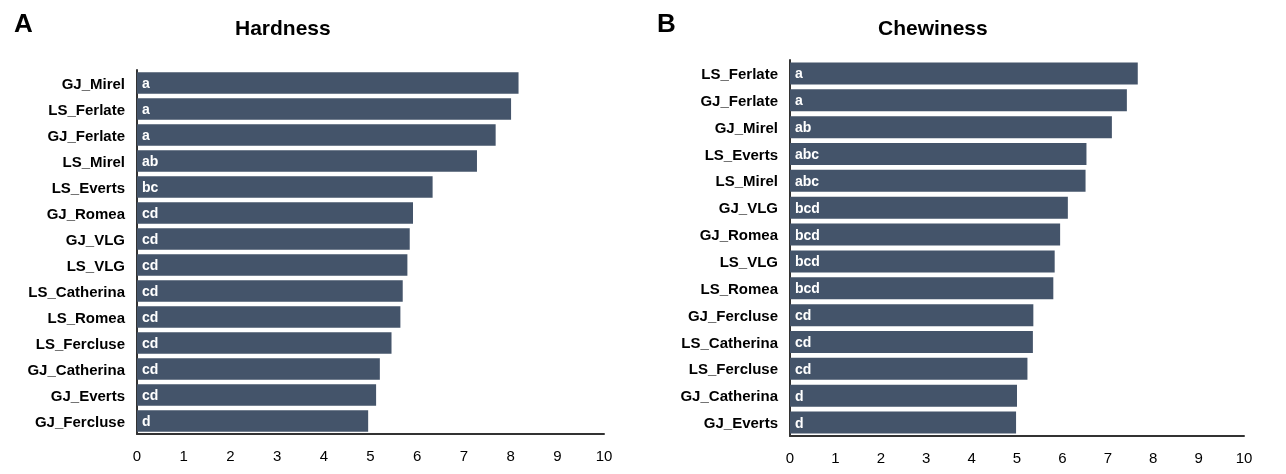 This screenshot has height=474, width=1286. What do you see at coordinates (23, 23) in the screenshot?
I see `text: A` at bounding box center [23, 23].